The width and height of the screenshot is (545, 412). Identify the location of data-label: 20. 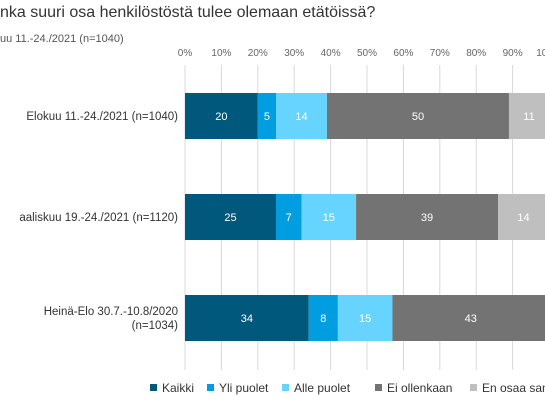
(221, 117).